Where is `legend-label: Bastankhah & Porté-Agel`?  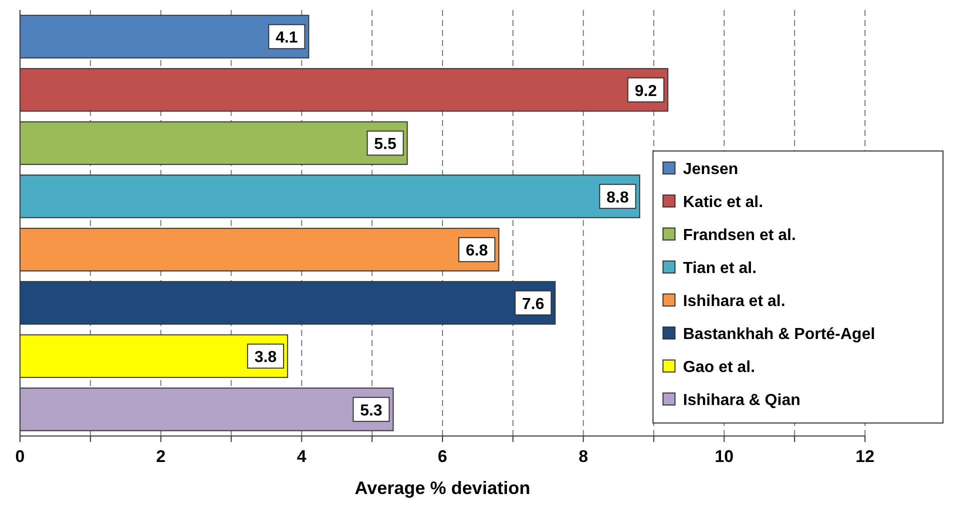
legend-label: Bastankhah & Porté-Agel is located at coordinates (779, 334).